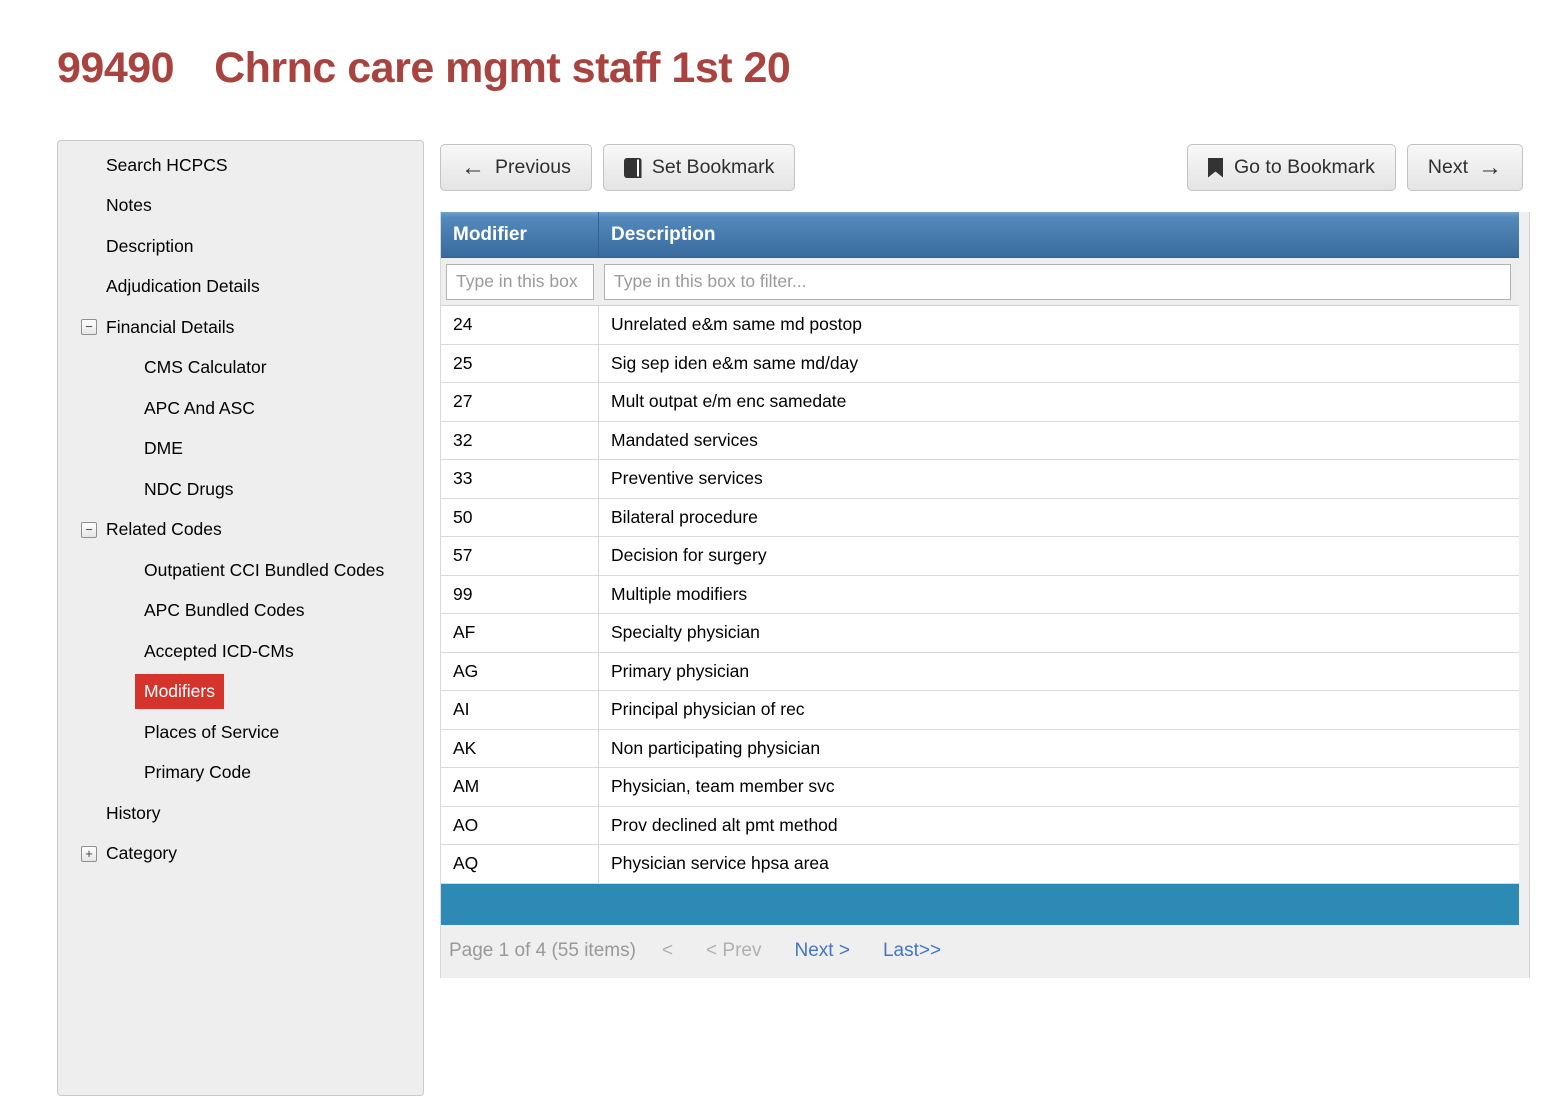 The height and width of the screenshot is (1120, 1560). Describe the element at coordinates (520, 440) in the screenshot. I see `cell-modifier: 32` at that location.